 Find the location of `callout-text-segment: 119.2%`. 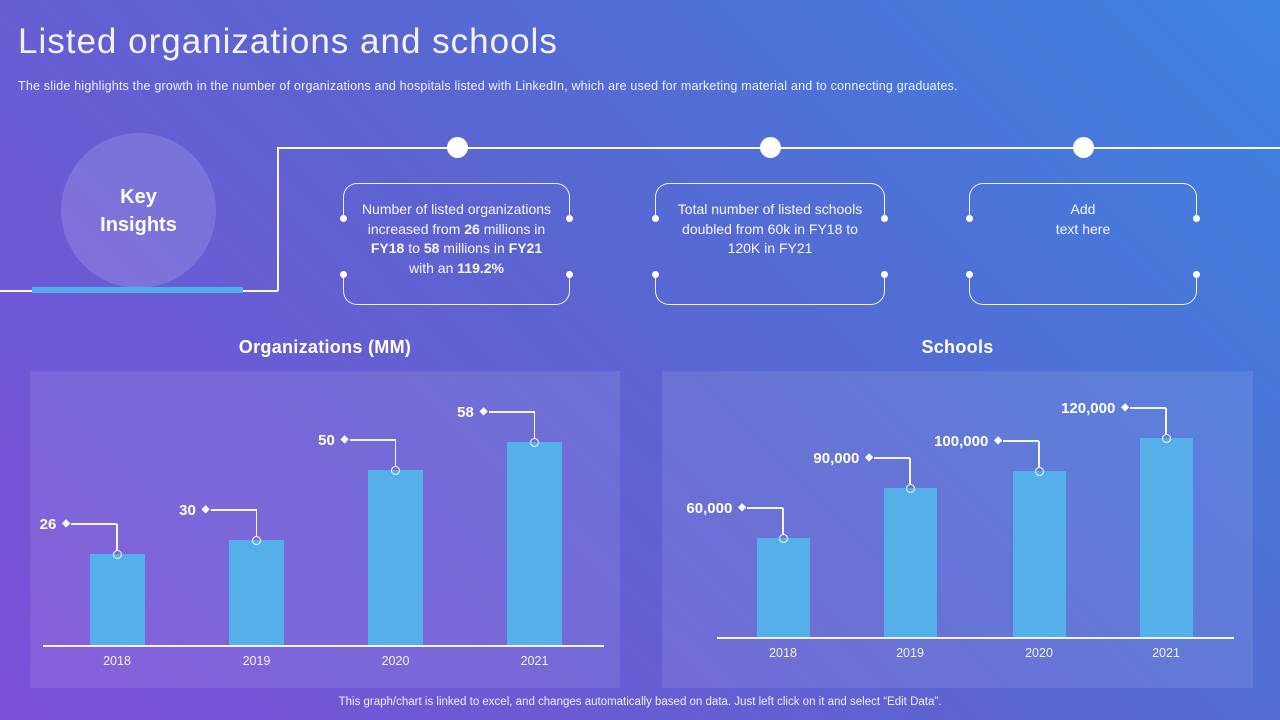

callout-text-segment: 119.2% is located at coordinates (480, 267).